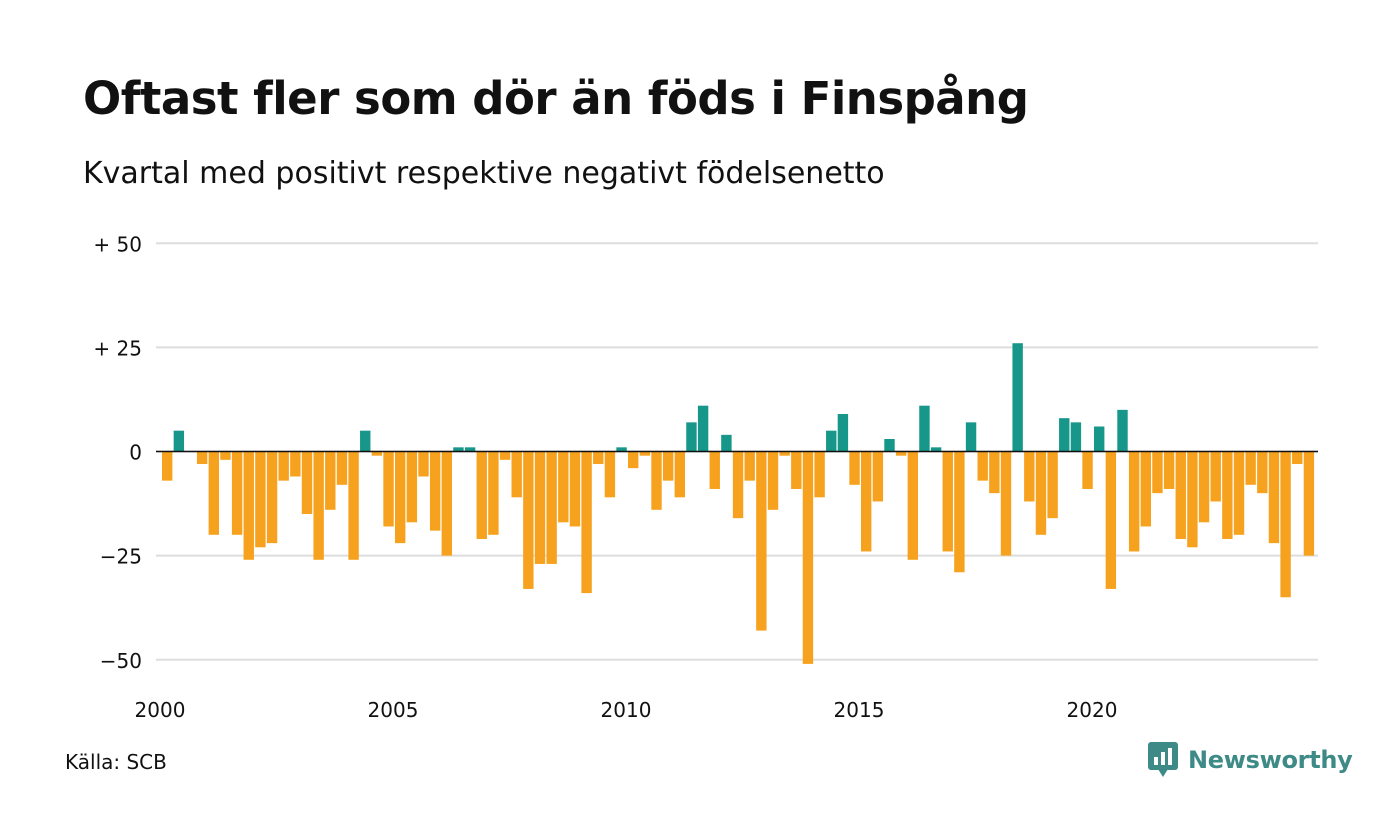  What do you see at coordinates (1239, 493) in the screenshot?
I see `bar-q93` at bounding box center [1239, 493].